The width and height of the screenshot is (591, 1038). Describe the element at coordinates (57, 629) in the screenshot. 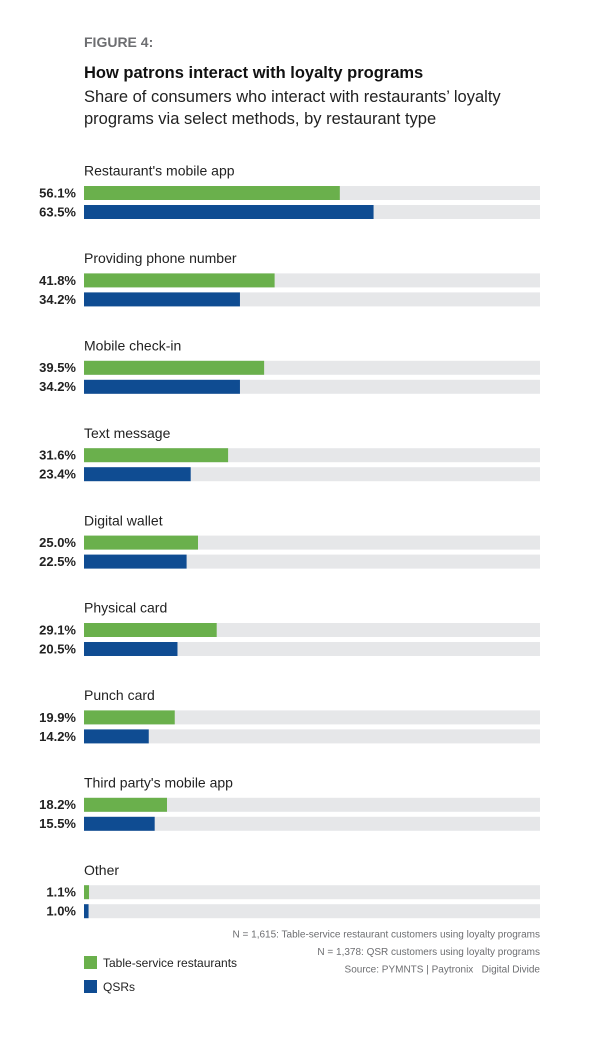

I see `value-label: 29.1%` at that location.